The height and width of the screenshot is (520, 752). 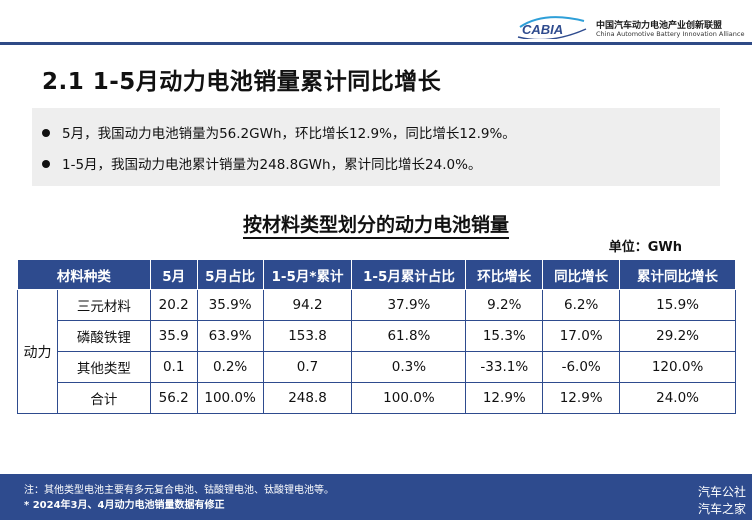 What do you see at coordinates (376, 43) in the screenshot?
I see `header-rule` at bounding box center [376, 43].